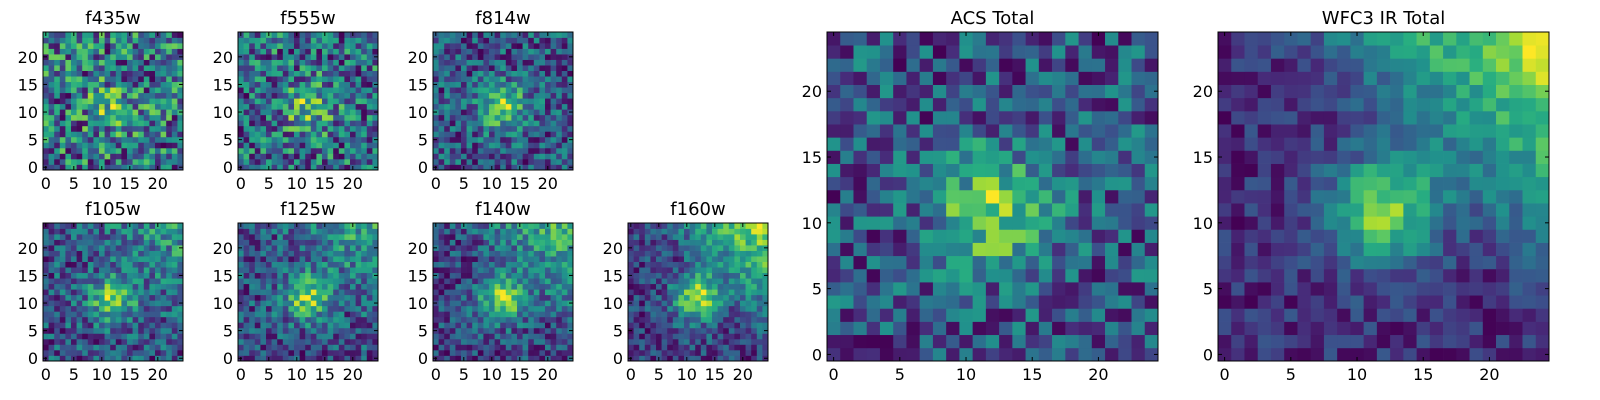  What do you see at coordinates (102, 374) in the screenshot?
I see `x-tick-label: 10` at bounding box center [102, 374].